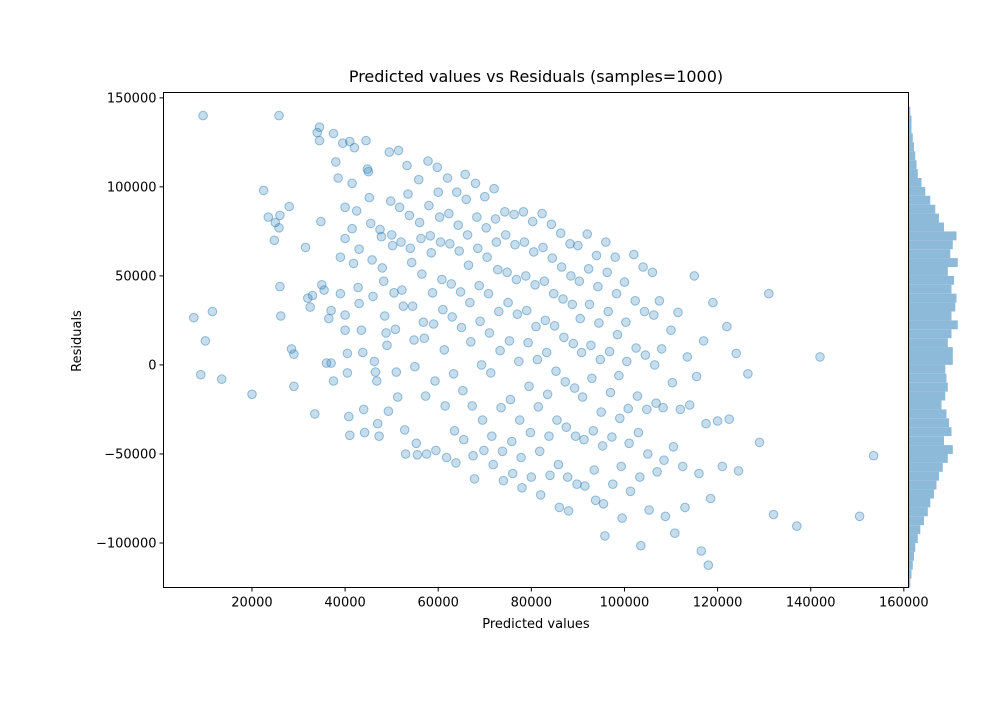  Describe the element at coordinates (130, 321) in the screenshot. I see `y-axis: −100000 −50000 0 50000 100000 150000` at that location.